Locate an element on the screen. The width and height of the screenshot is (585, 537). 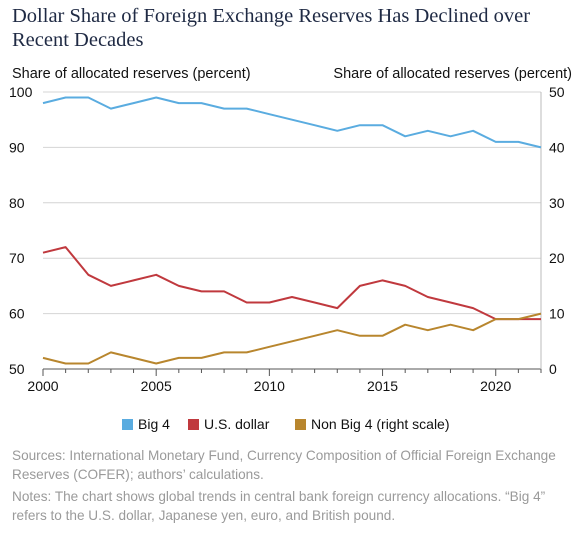
legend-label-non-big-4-right-scale: Non Big 4 (right scale) is located at coordinates (380, 424).